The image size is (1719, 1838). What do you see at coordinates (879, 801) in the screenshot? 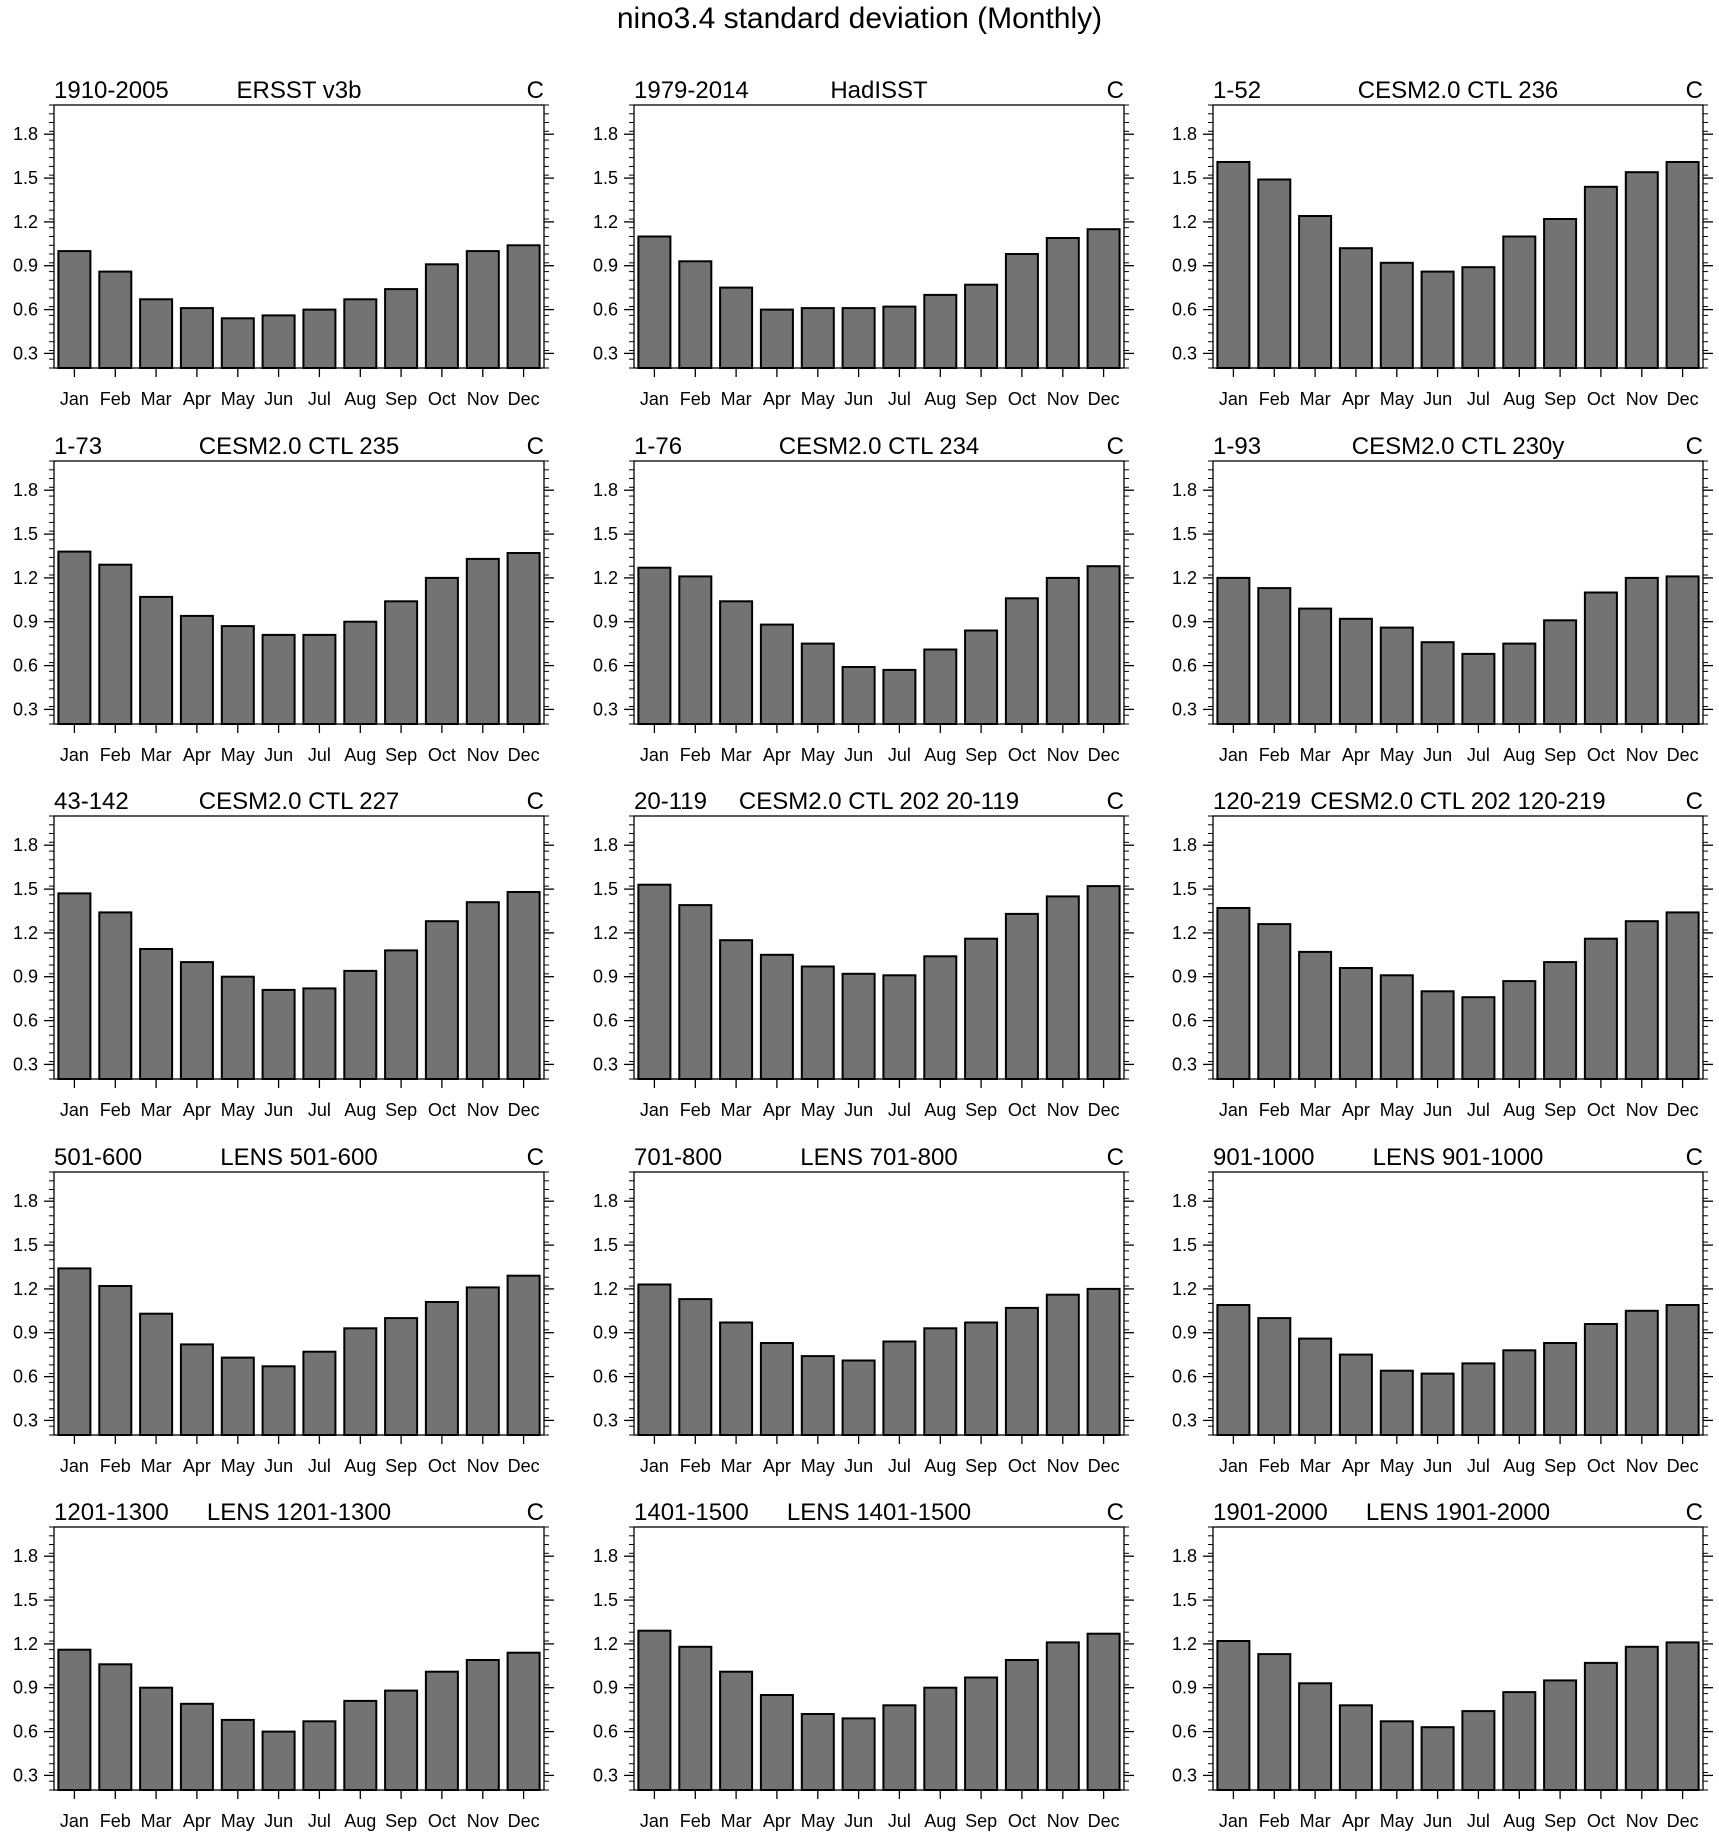
I see `panel-title: CESM2.0 CTL 202 20-119` at bounding box center [879, 801].